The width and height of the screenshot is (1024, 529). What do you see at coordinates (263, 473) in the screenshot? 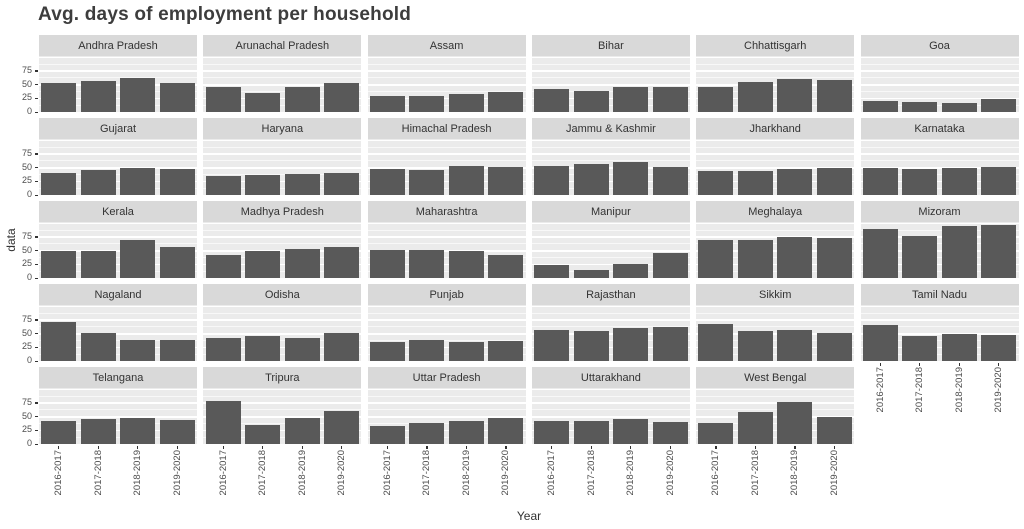
I see `x-tick-label: 2017-2018` at bounding box center [263, 473].